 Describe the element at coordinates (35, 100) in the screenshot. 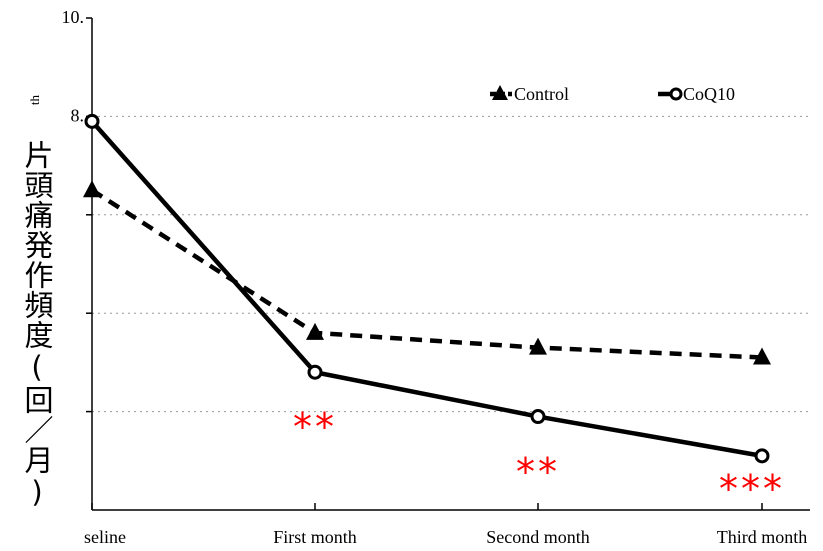

I see `ylabel-fragment: th` at that location.